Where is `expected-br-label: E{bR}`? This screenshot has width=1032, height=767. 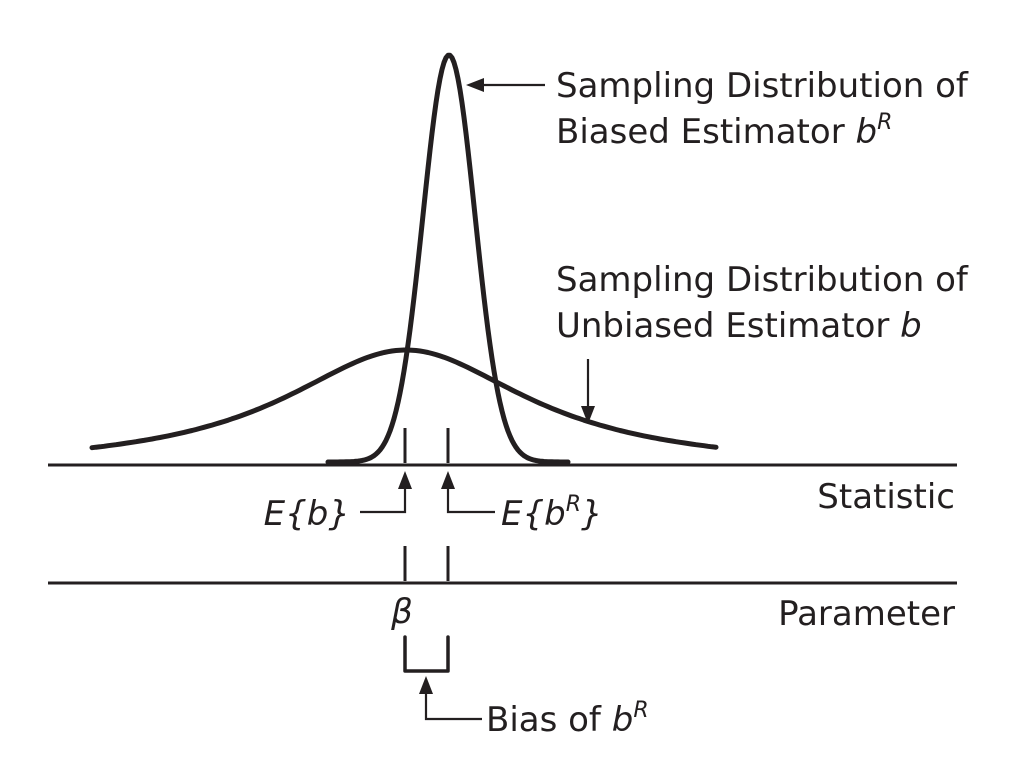 expected-br-label: E{bR} is located at coordinates (552, 513).